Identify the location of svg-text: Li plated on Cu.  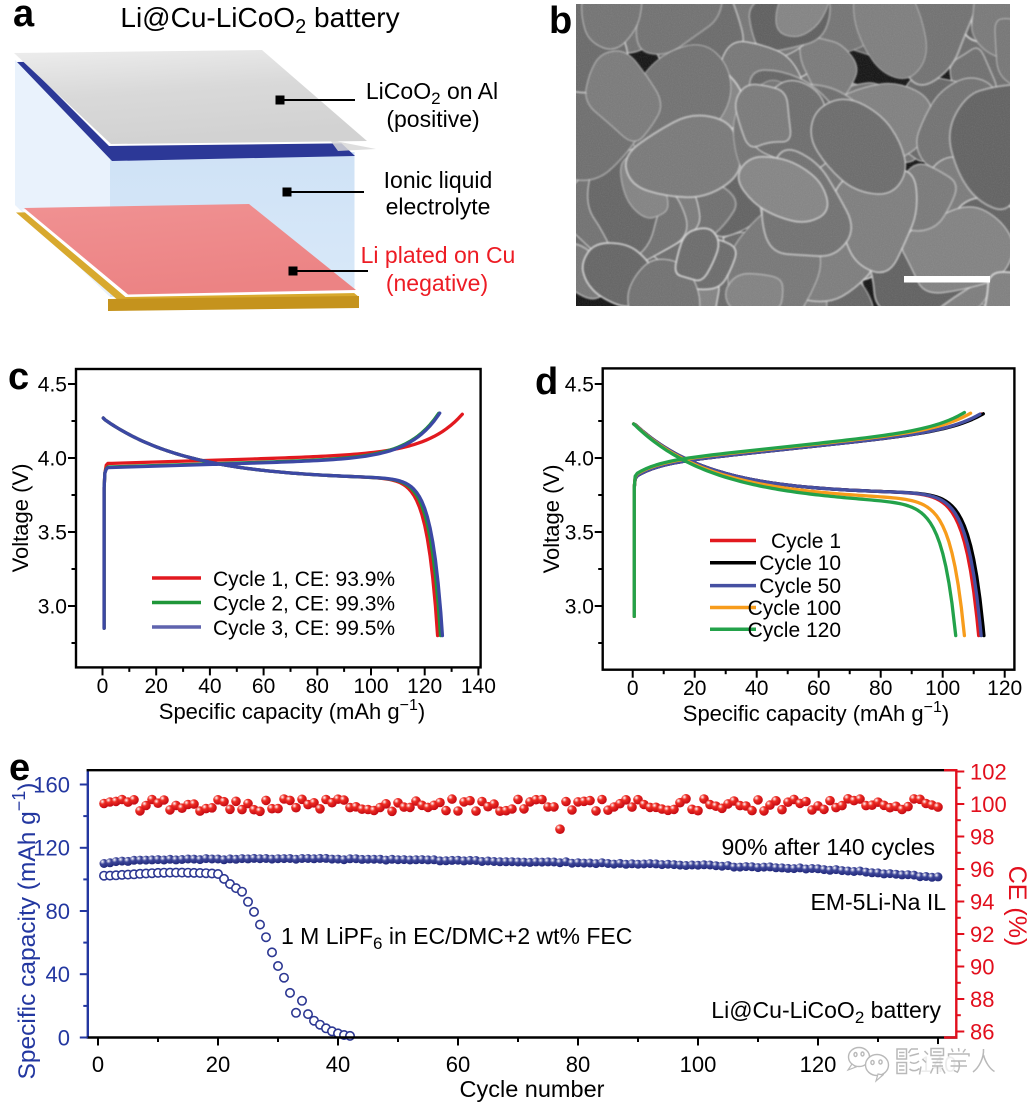
(438, 255).